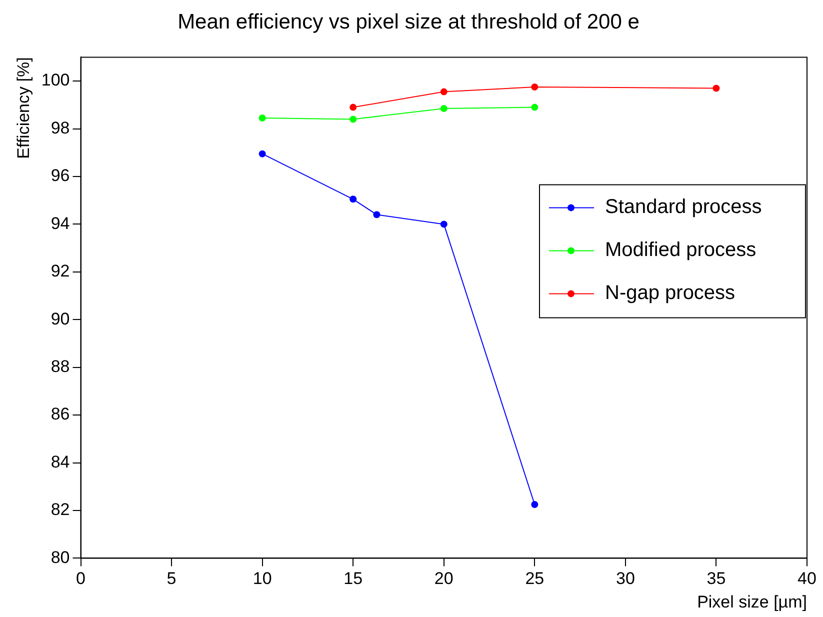 The image size is (823, 617). Describe the element at coordinates (81, 578) in the screenshot. I see `x-tick-label: 0` at that location.